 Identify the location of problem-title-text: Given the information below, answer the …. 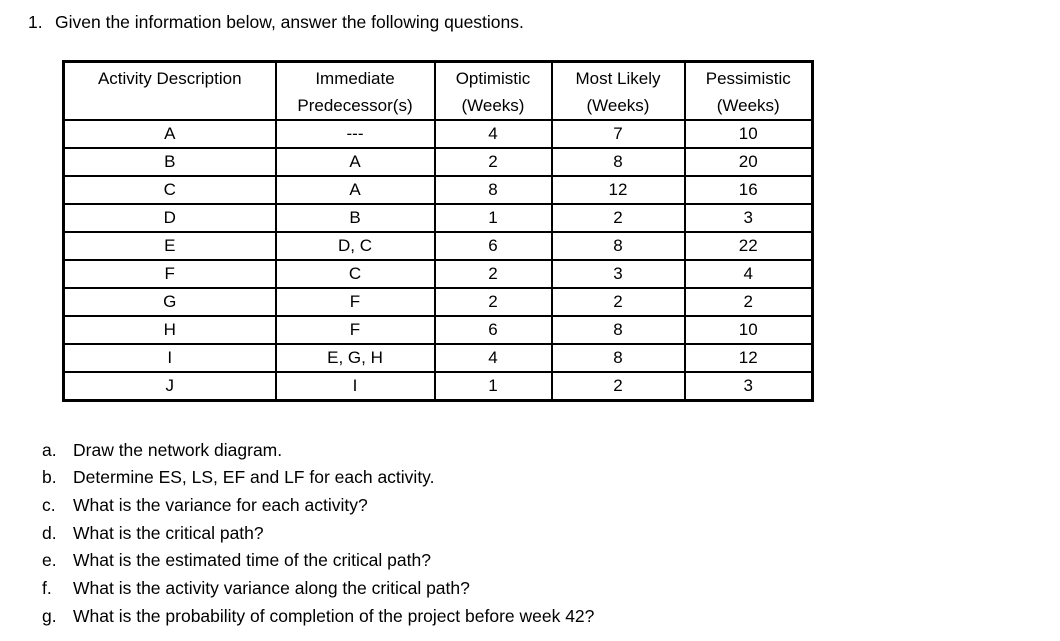
(289, 22).